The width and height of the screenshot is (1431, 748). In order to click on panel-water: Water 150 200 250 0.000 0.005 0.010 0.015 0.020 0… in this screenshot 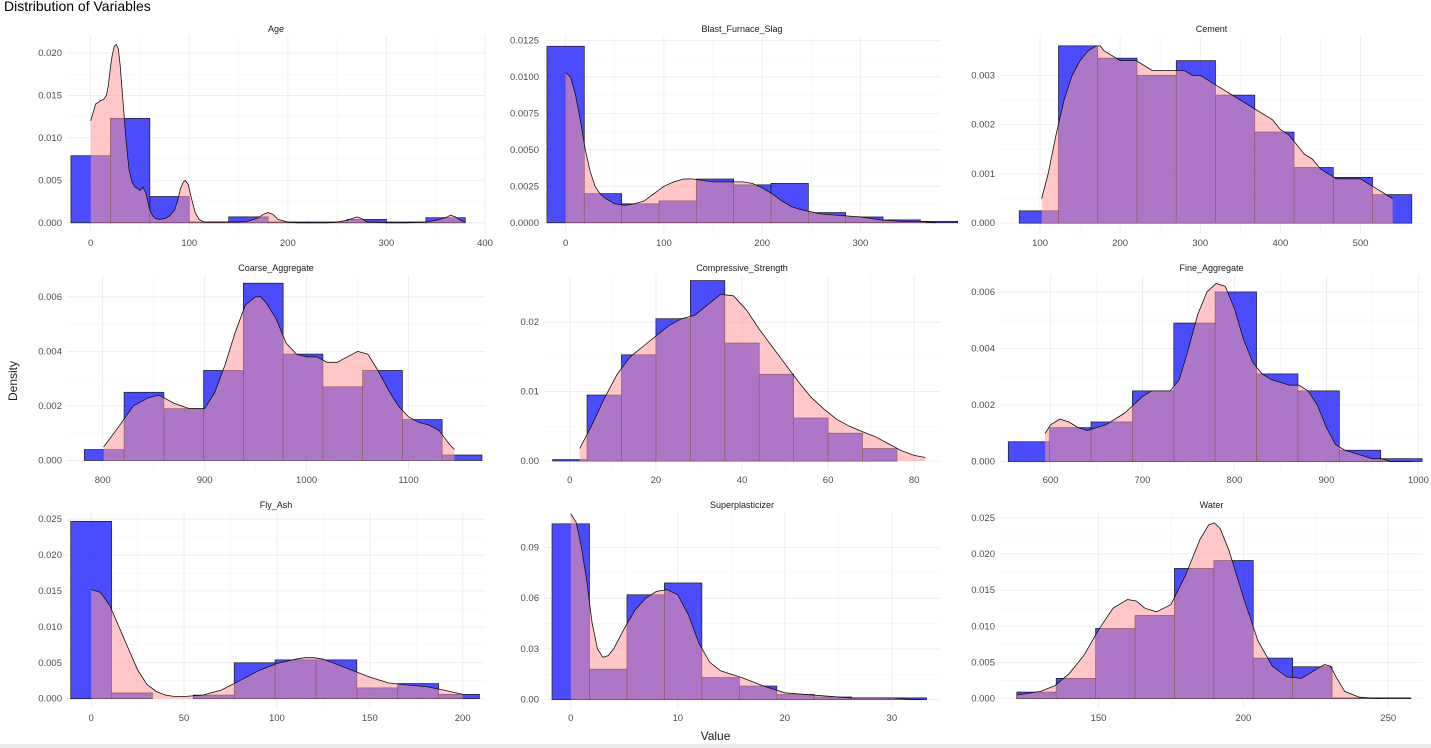, I will do `click(1197, 612)`.